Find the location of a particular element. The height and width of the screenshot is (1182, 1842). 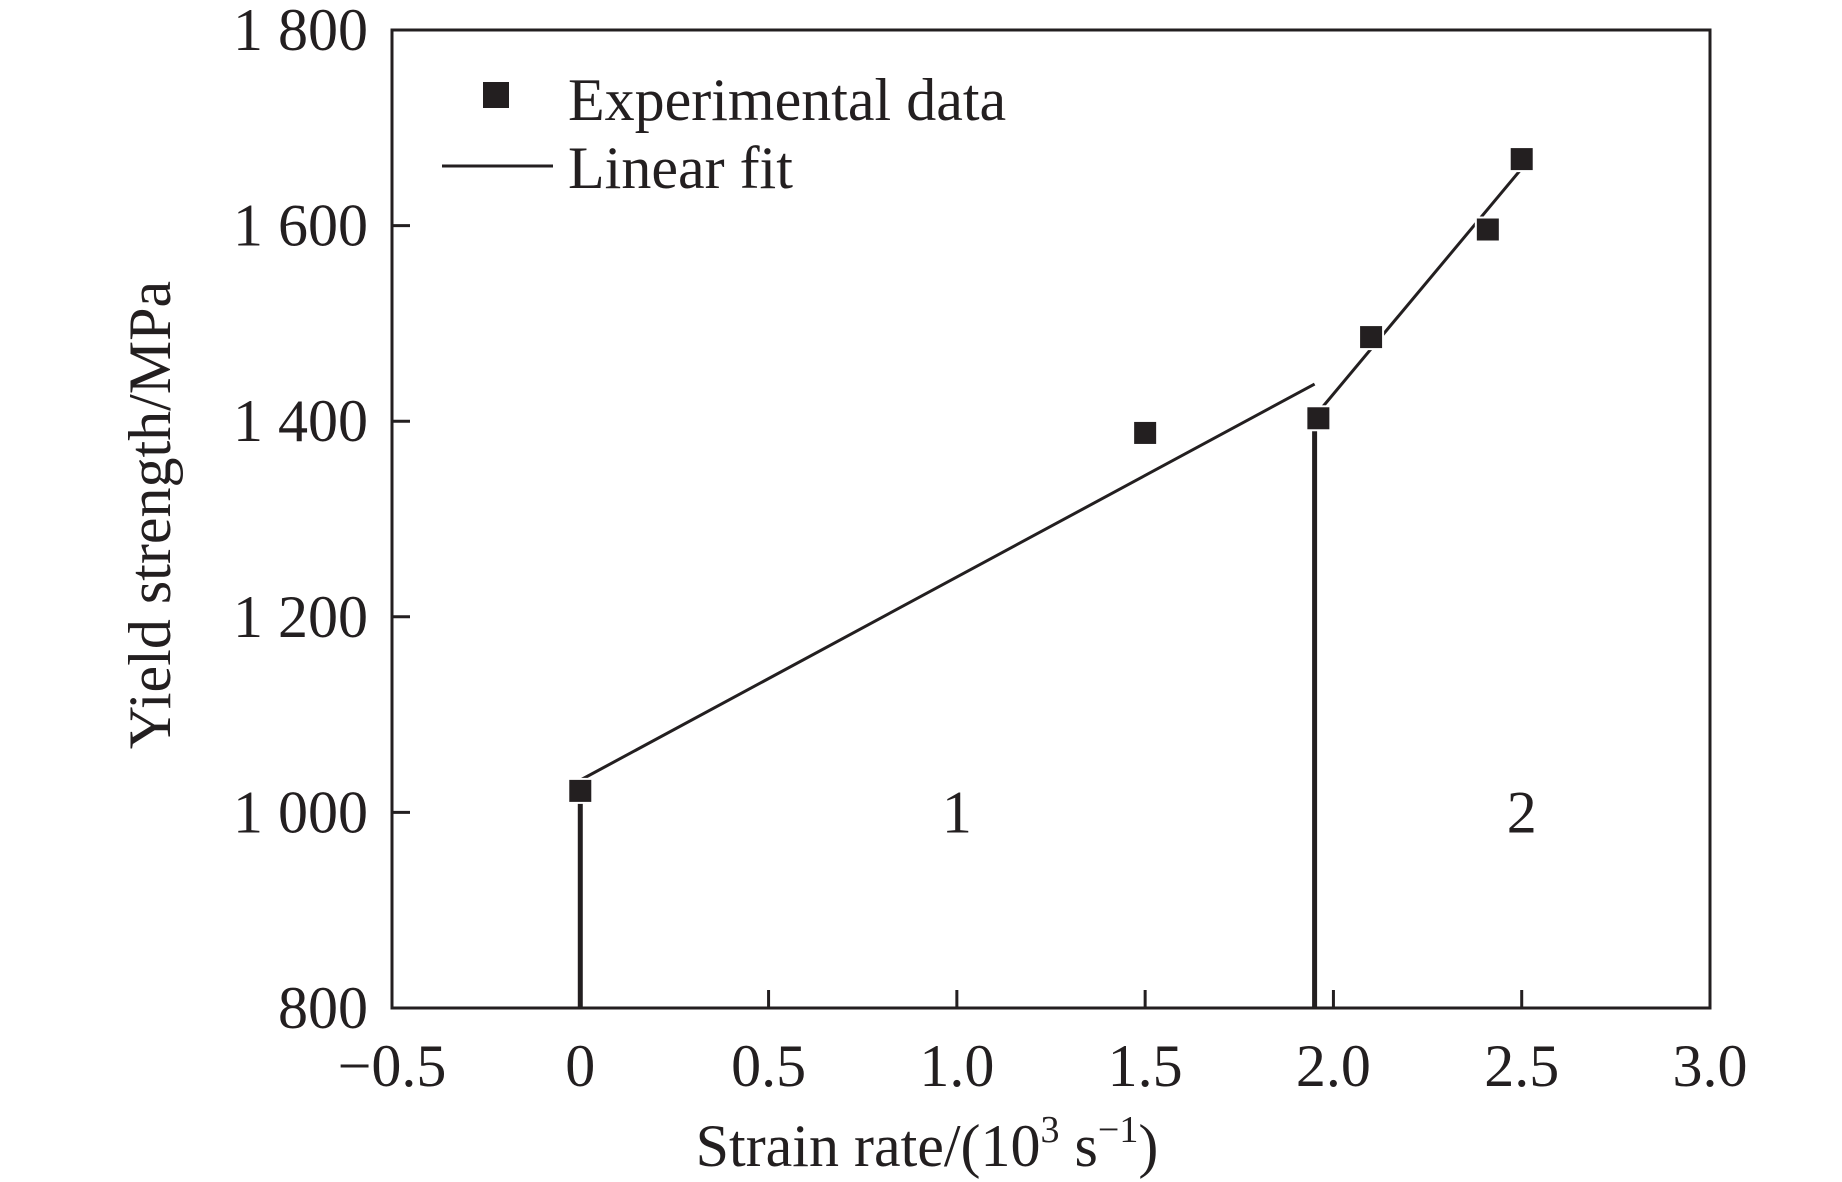

x-tick-label: 0.5 is located at coordinates (768, 1066).